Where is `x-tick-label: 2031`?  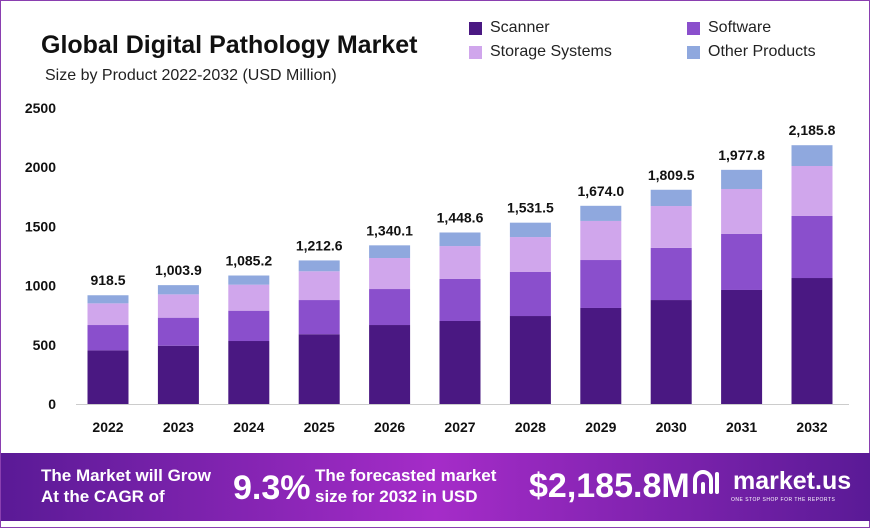 x-tick-label: 2031 is located at coordinates (741, 427).